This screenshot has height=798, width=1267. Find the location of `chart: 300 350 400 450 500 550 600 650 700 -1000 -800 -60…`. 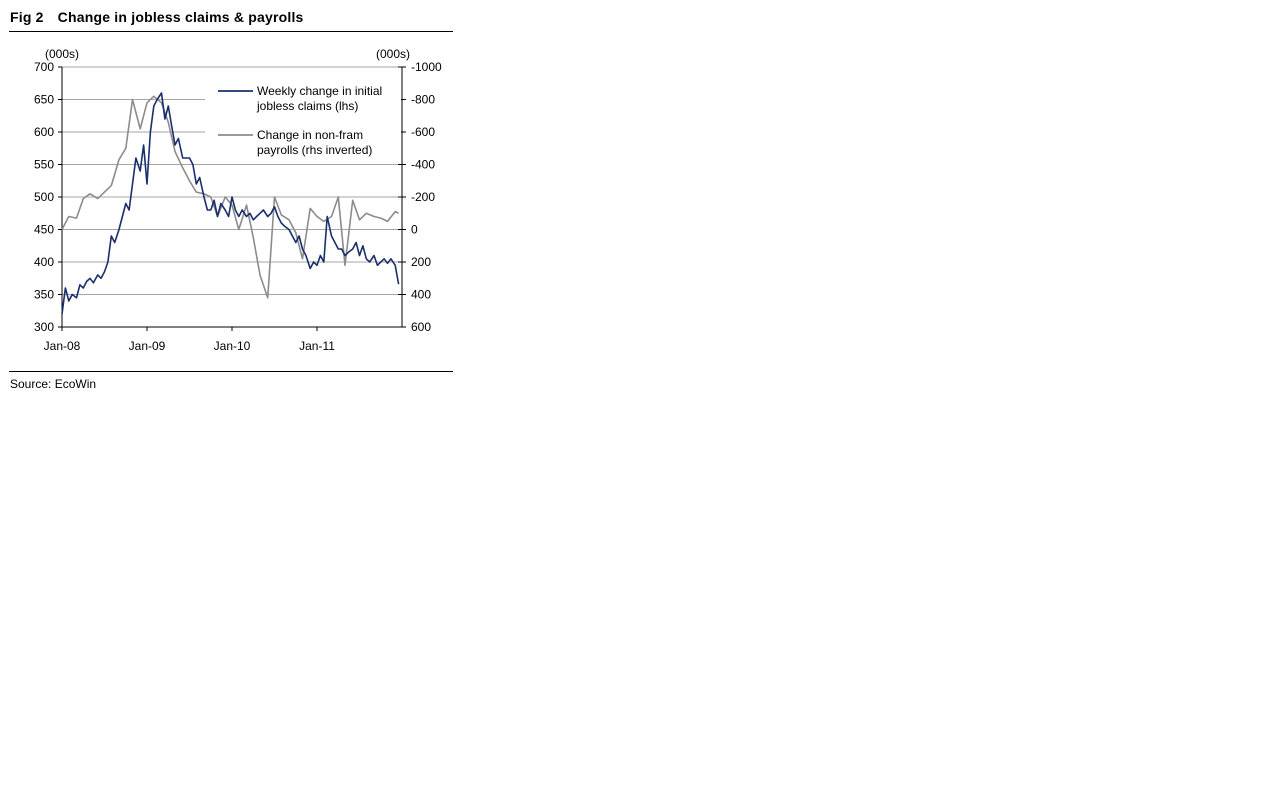

chart: 300 350 400 450 500 550 600 650 700 -1000 -800 -60… is located at coordinates (238, 200).